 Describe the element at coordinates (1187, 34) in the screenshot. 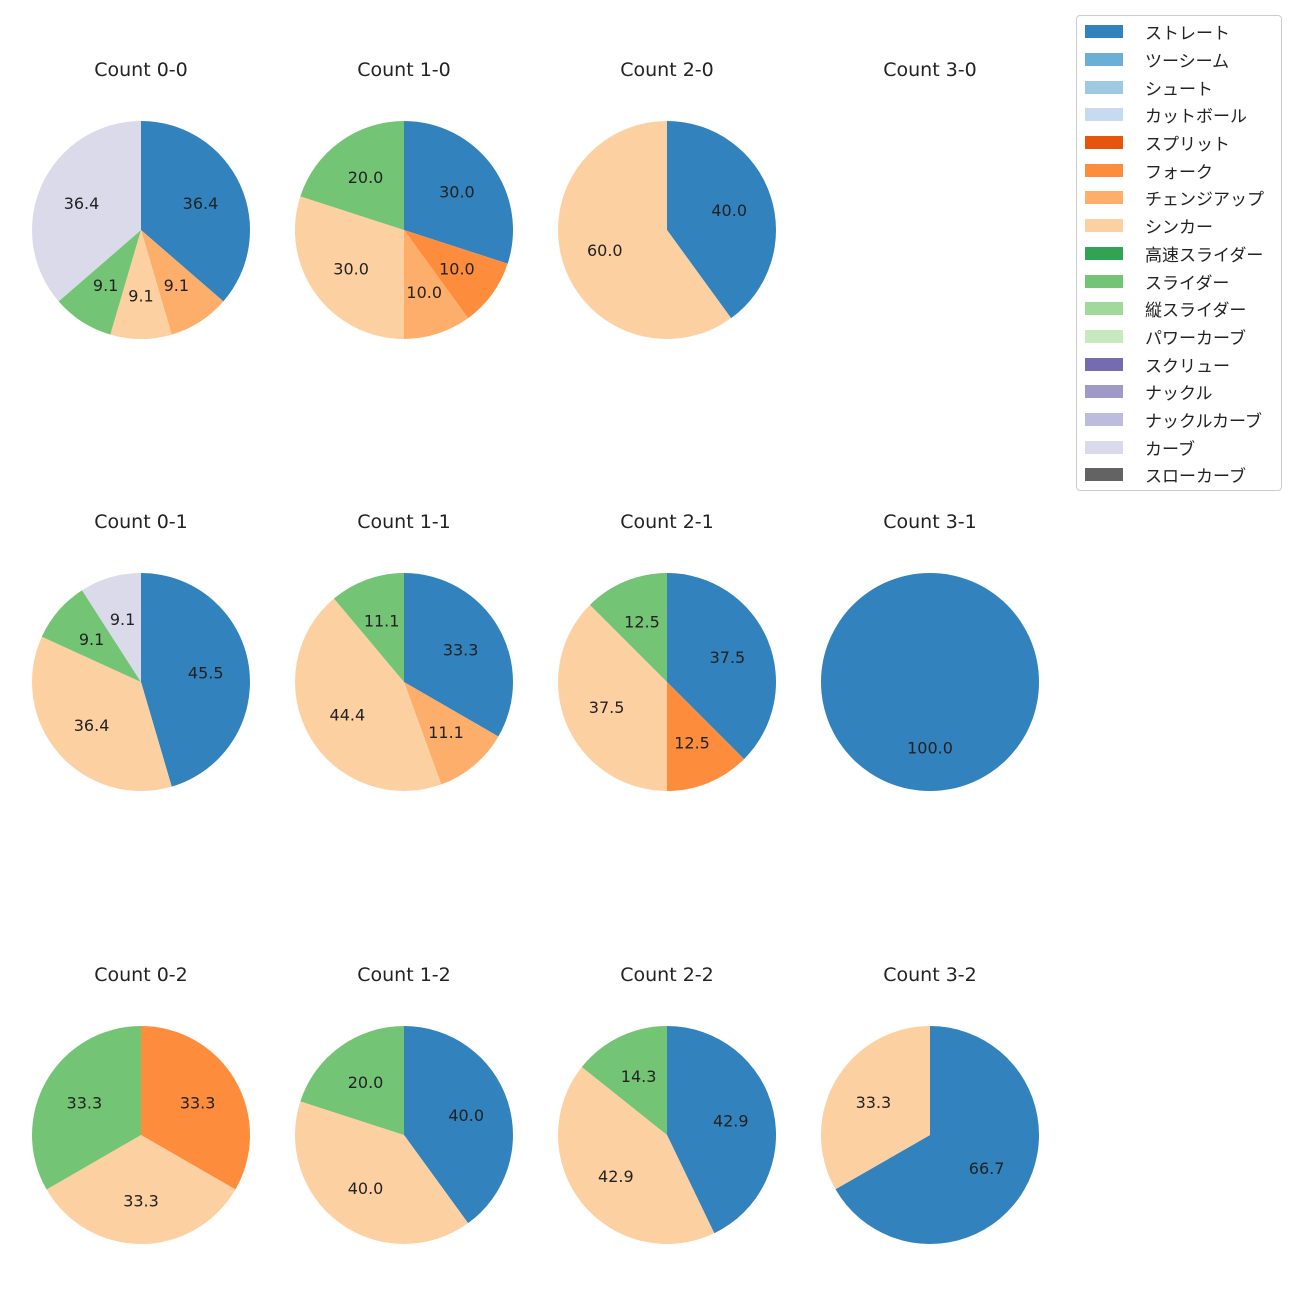

I see `legend-label: ストレート` at that location.